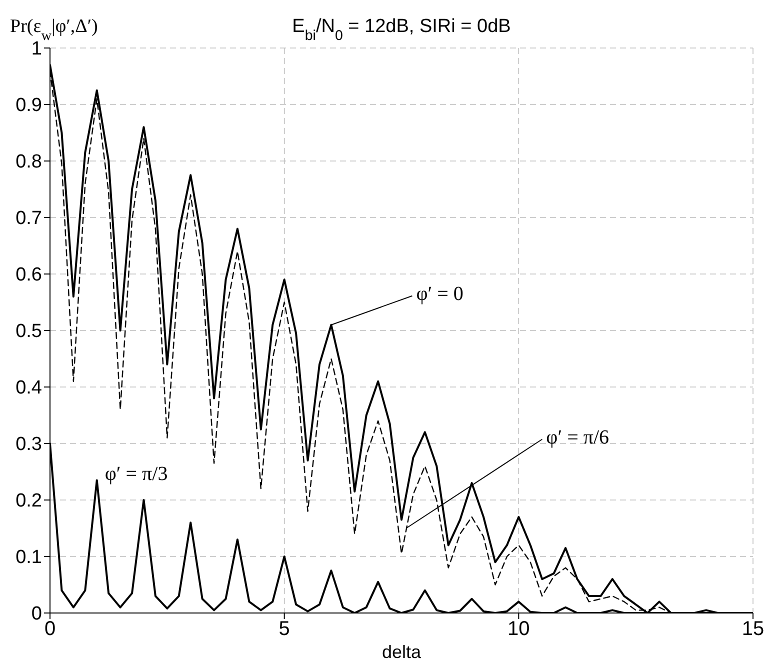 This screenshot has height=672, width=775. I want to click on y-tick-label: 0.5, so click(29, 331).